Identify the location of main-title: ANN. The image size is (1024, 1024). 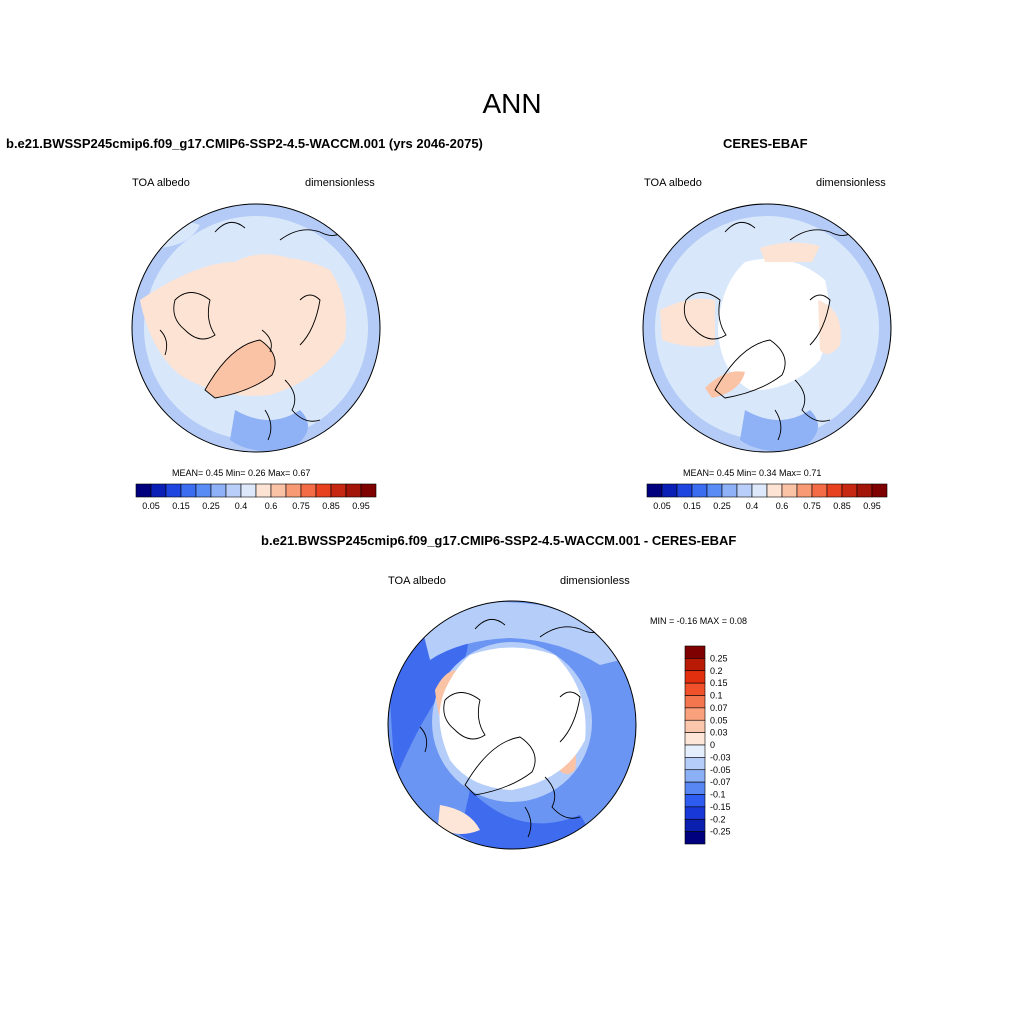
(512, 103).